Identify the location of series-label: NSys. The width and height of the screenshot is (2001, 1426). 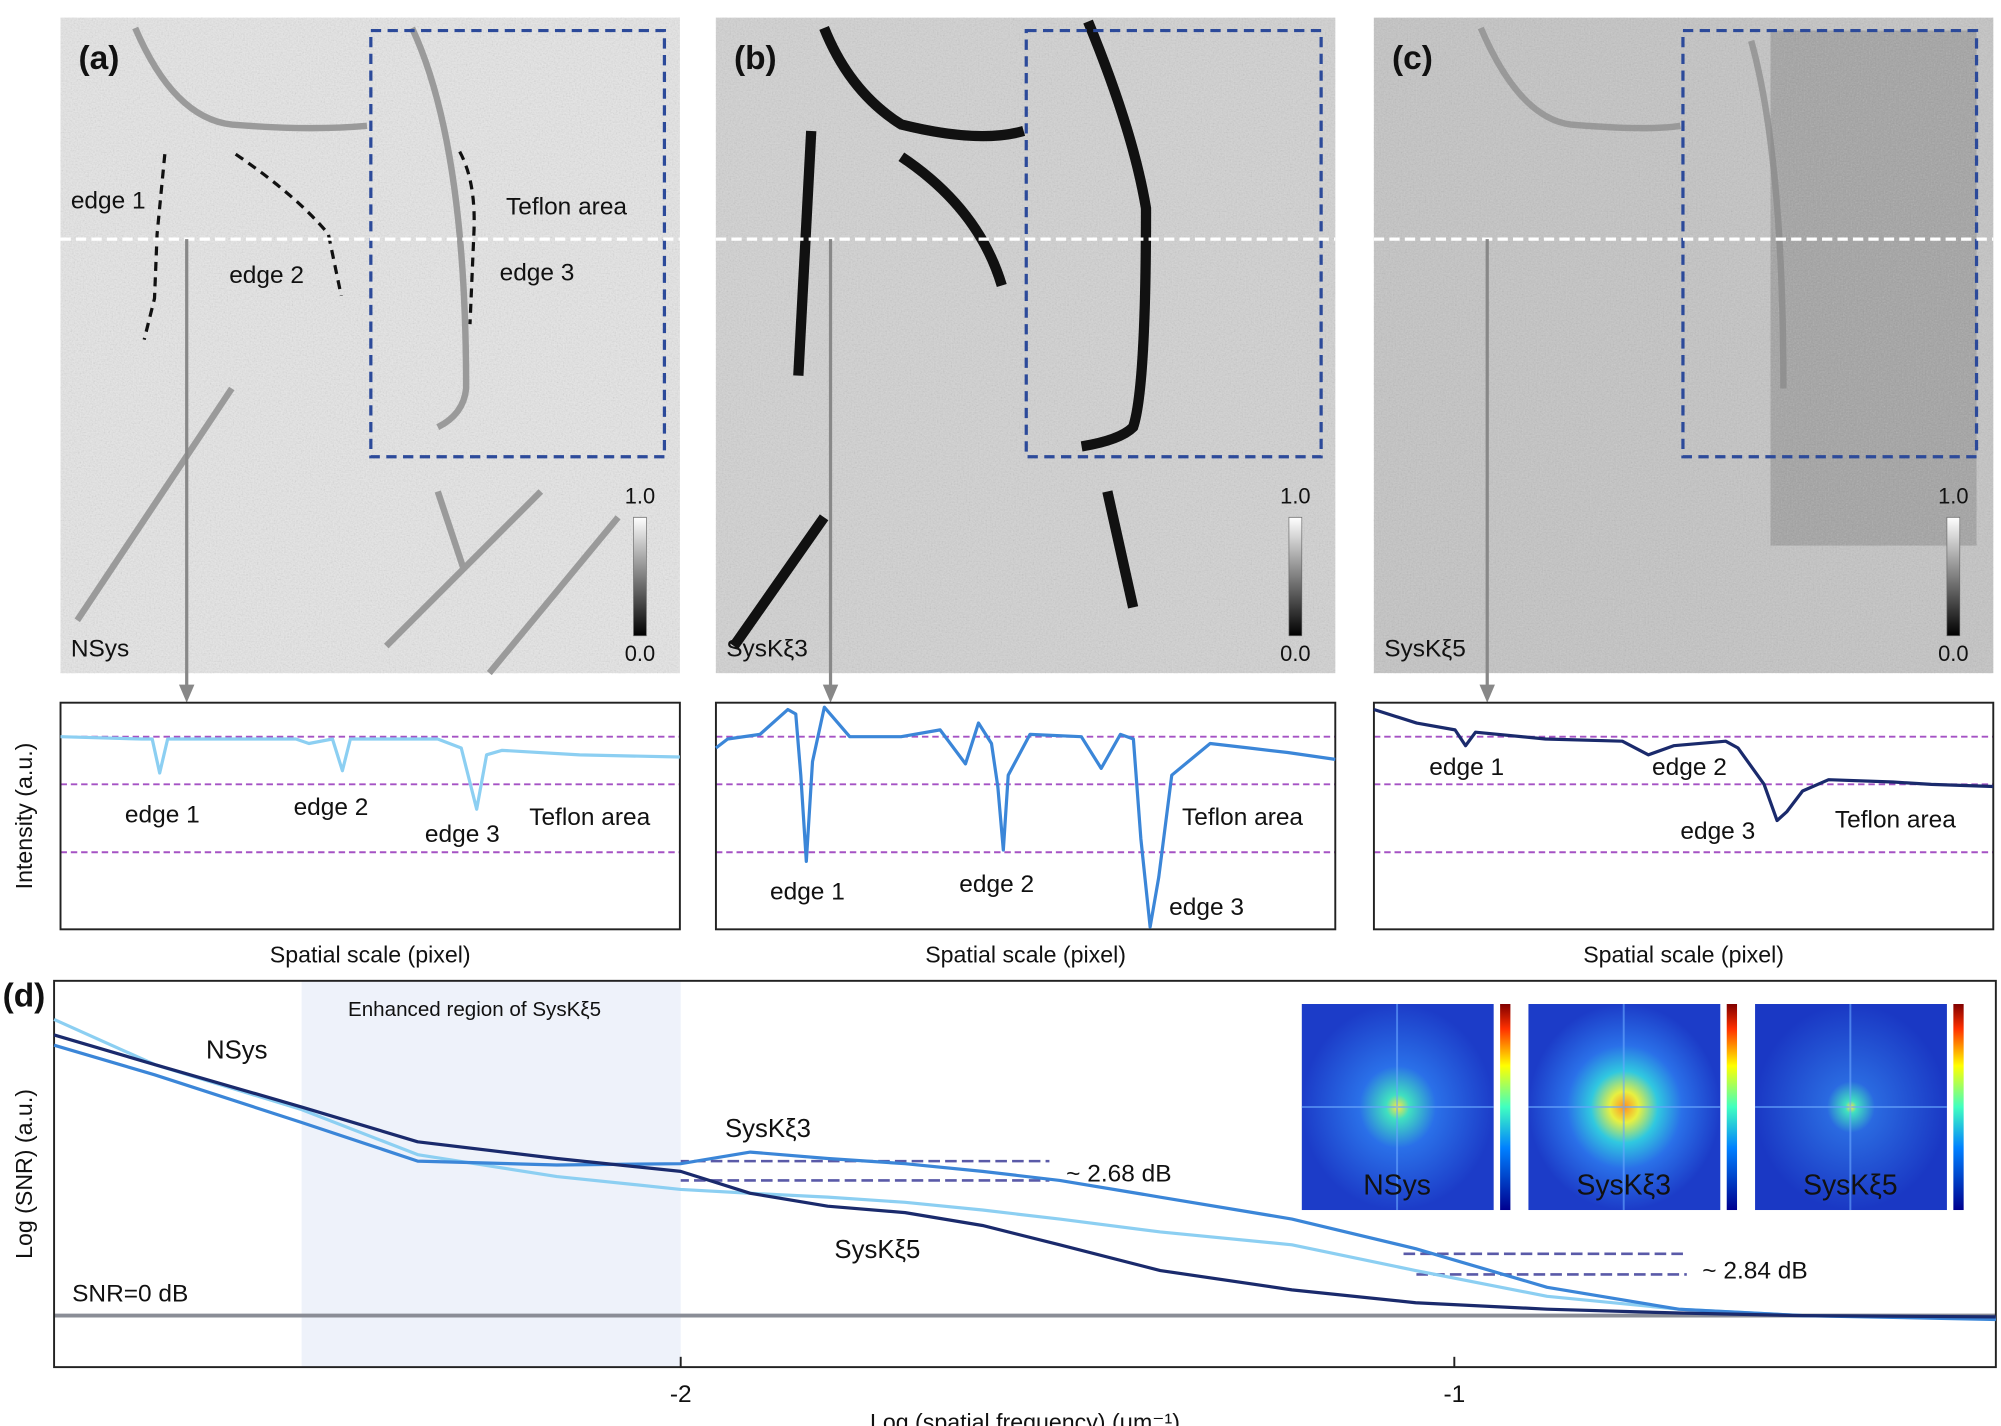
(237, 1050).